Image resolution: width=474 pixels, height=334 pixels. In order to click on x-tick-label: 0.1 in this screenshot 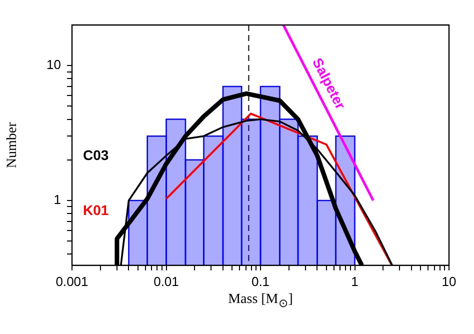, I will do `click(260, 281)`.